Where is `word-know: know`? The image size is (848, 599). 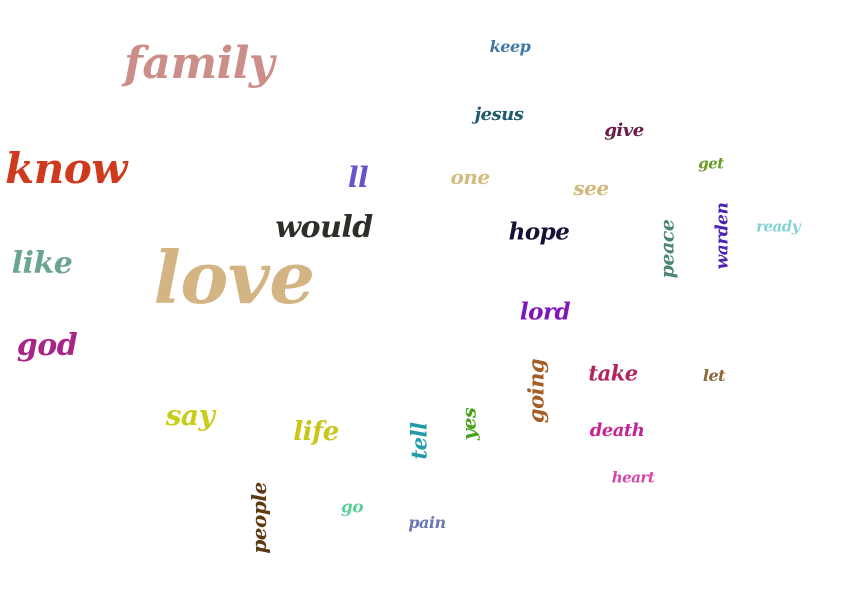 word-know: know is located at coordinates (66, 168).